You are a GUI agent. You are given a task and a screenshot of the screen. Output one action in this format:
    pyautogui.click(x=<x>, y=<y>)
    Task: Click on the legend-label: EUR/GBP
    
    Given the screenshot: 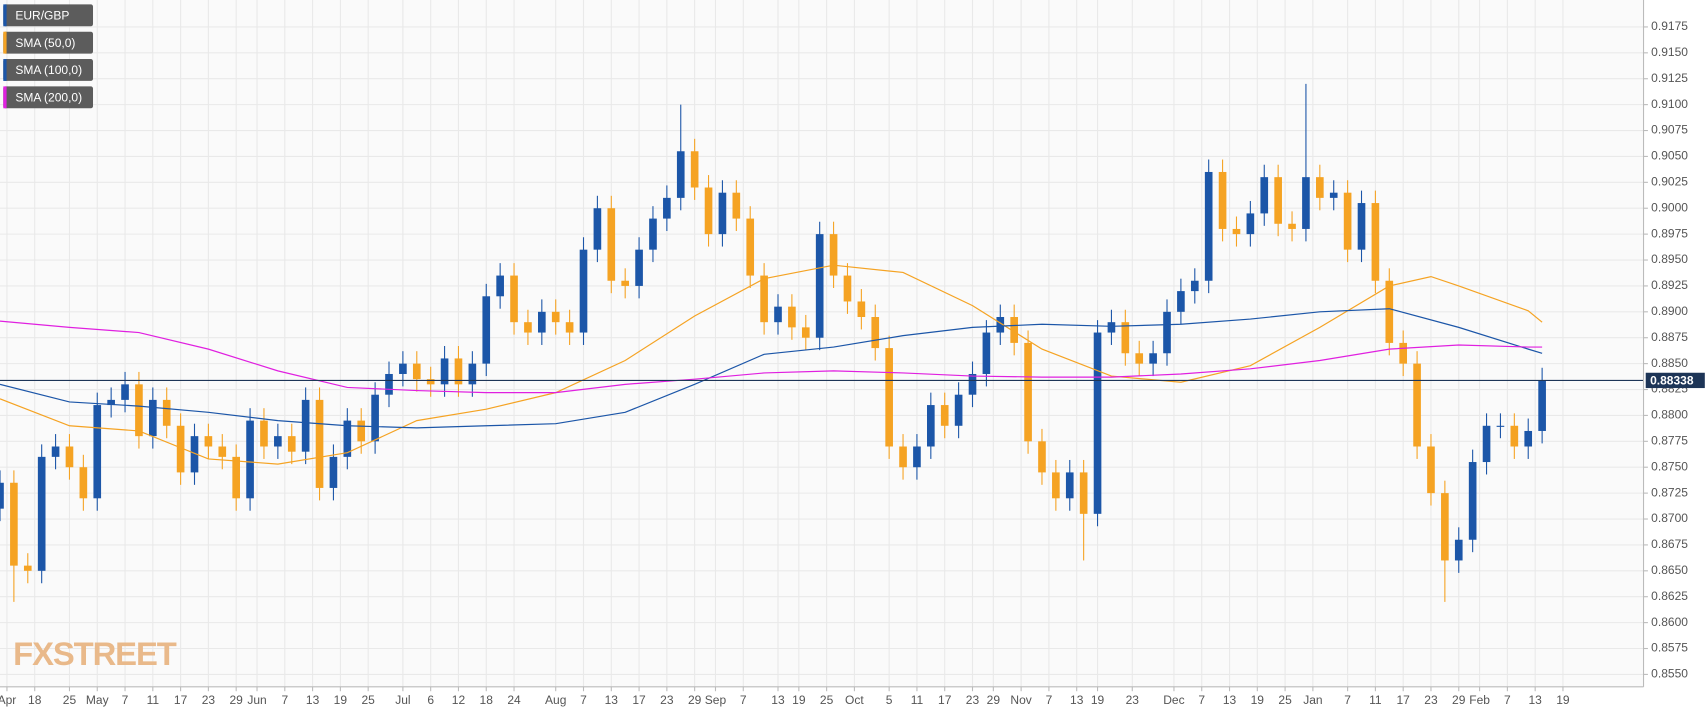 What is the action you would take?
    pyautogui.click(x=42, y=16)
    